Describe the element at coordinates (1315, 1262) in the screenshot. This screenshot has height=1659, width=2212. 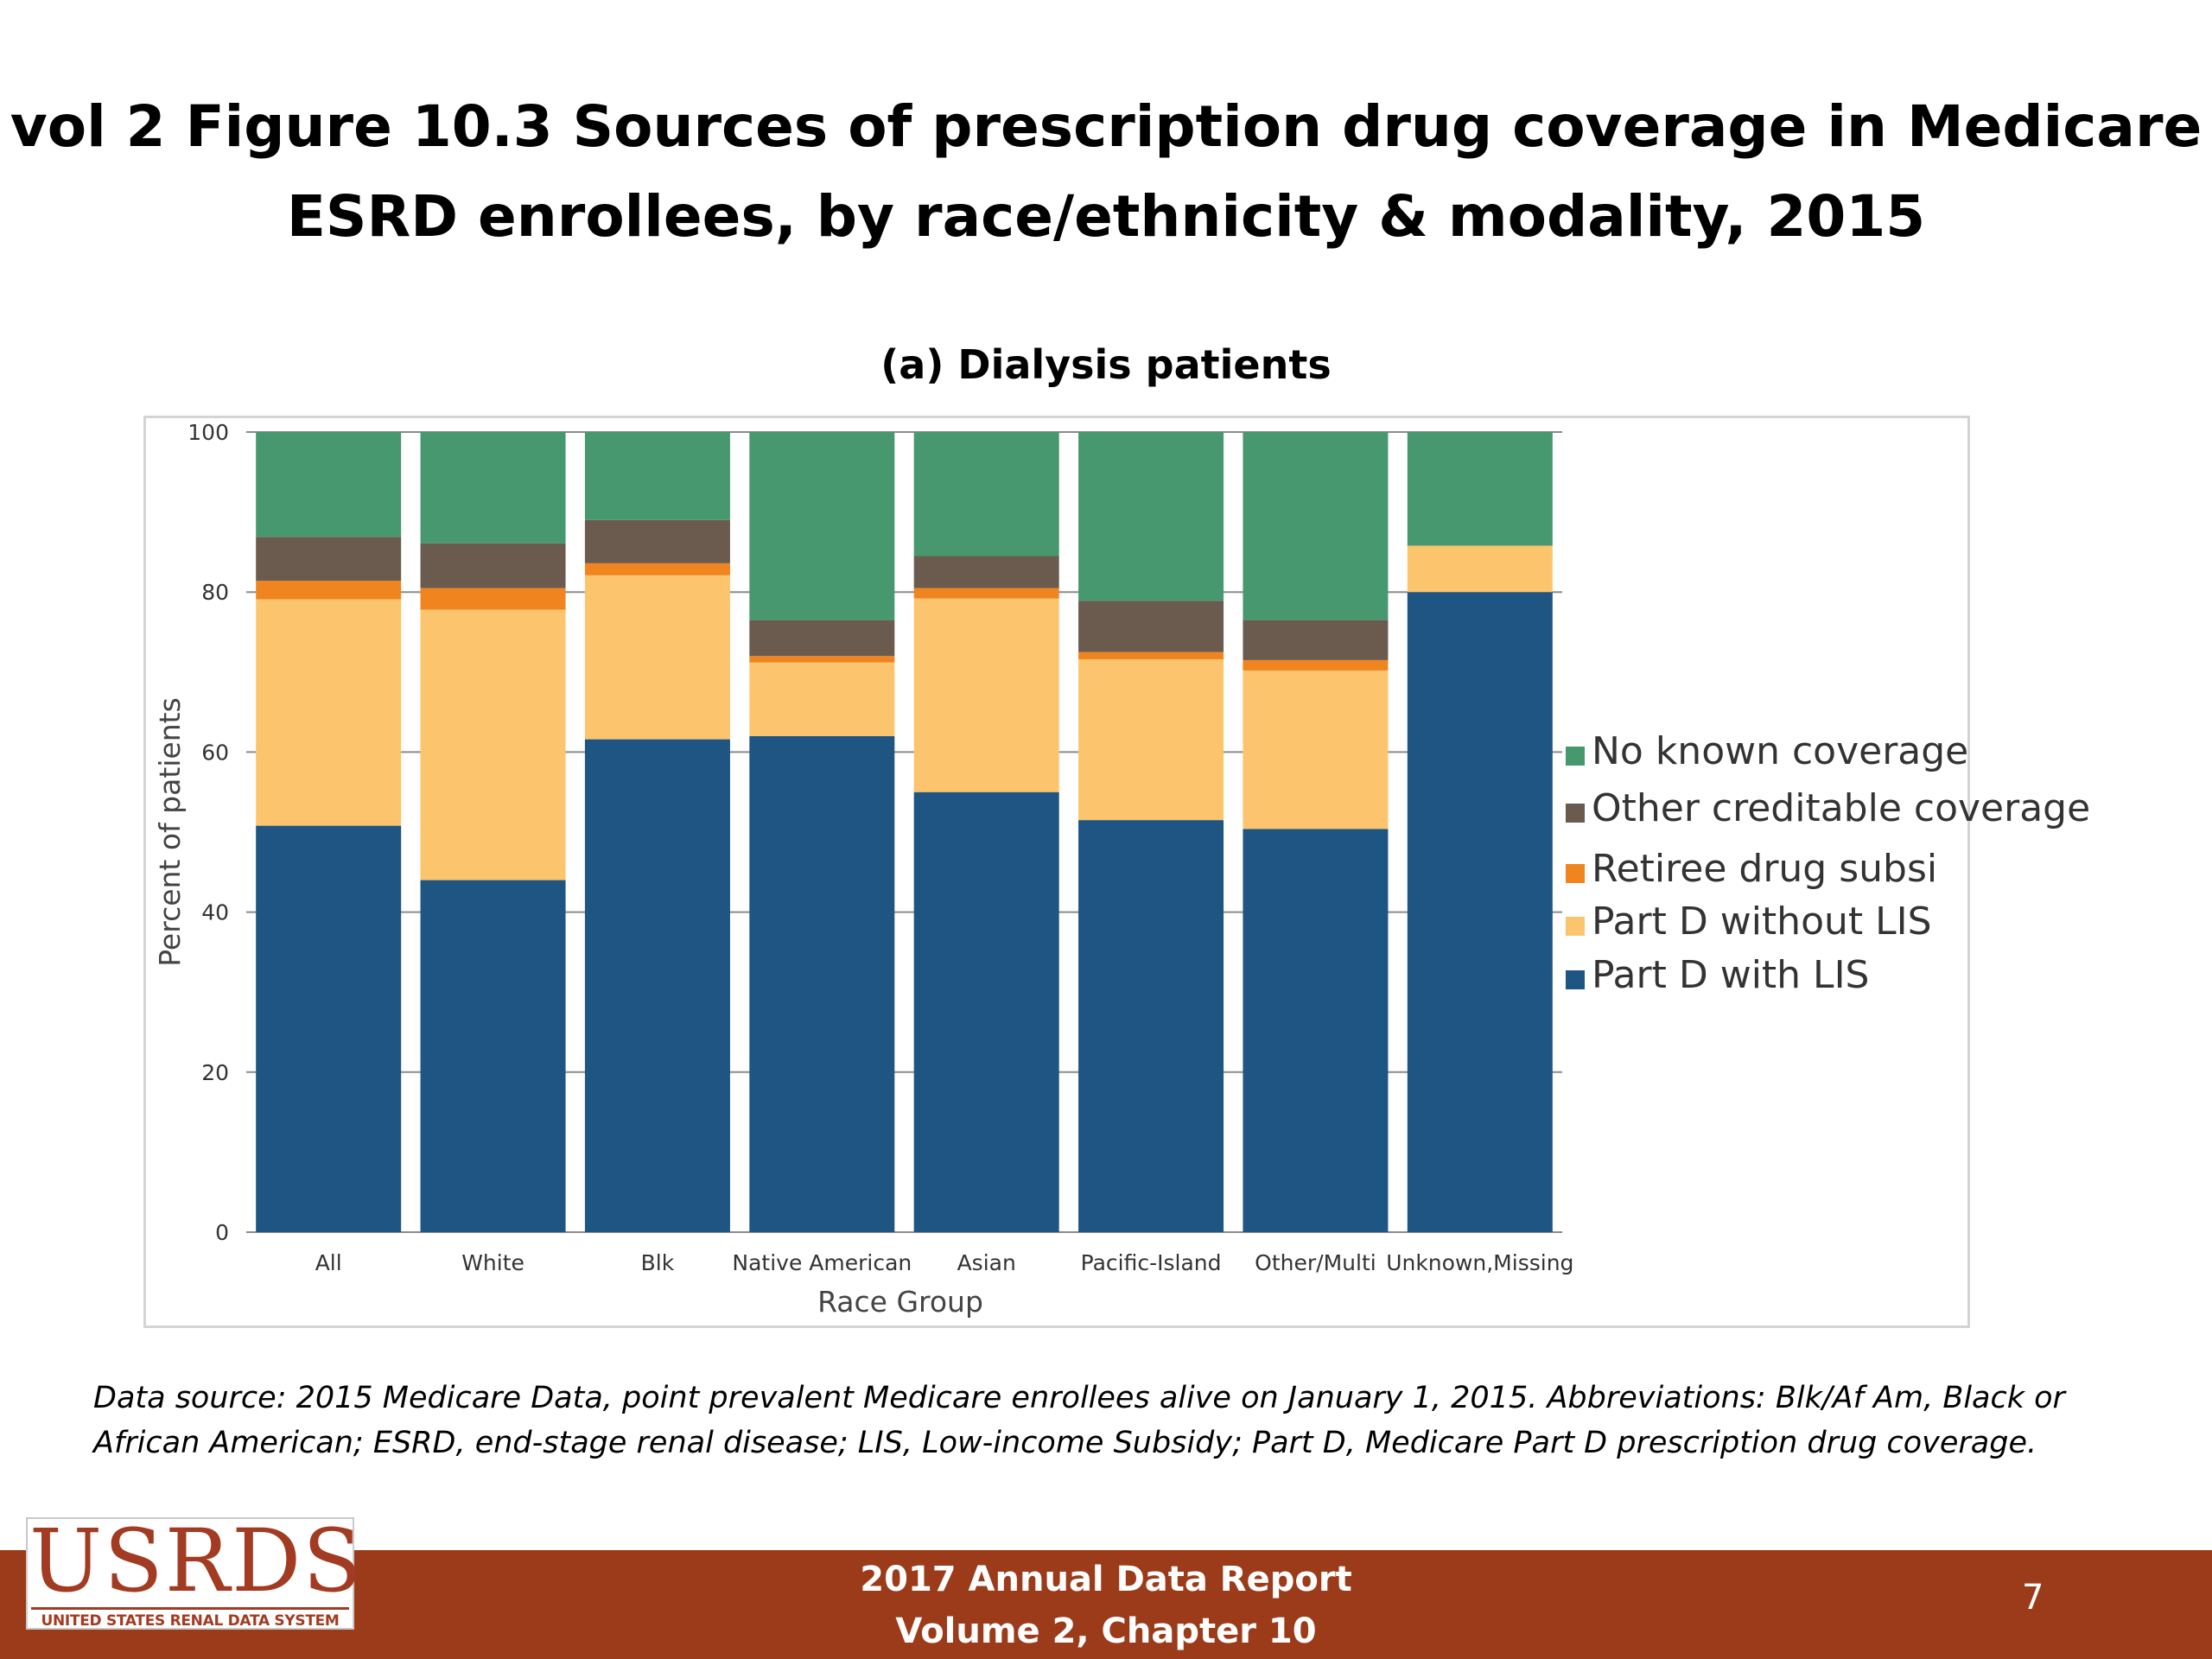
I see `x-tick-label: Other/Multi` at that location.